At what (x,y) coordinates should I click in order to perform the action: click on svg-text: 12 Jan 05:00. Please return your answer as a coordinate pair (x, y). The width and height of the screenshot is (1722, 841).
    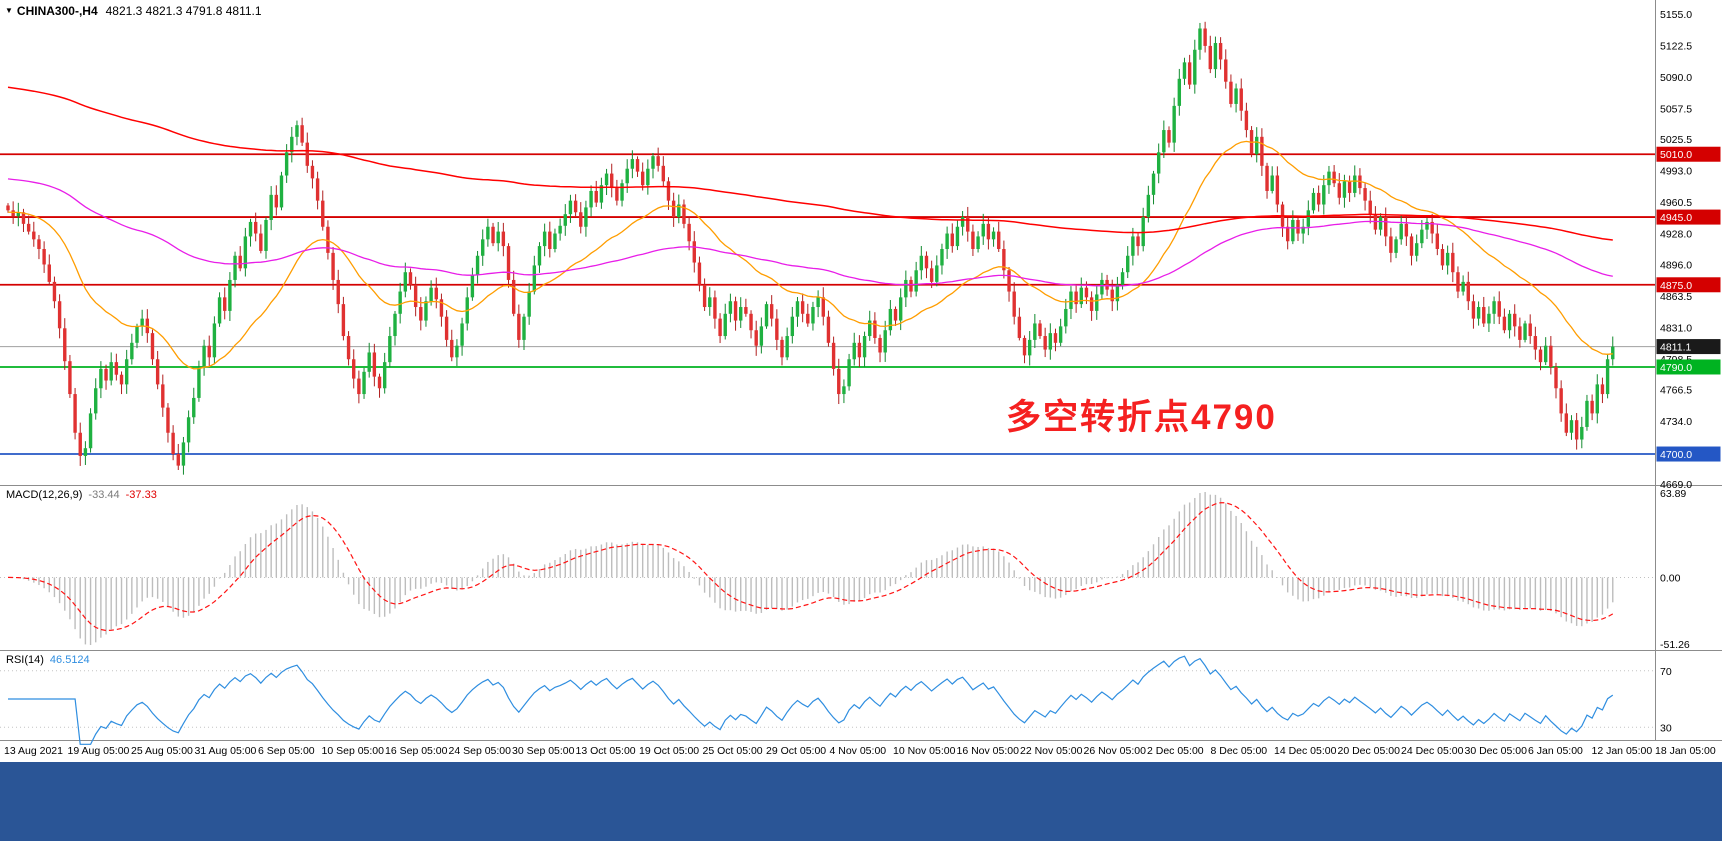
    Looking at the image, I should click on (1622, 751).